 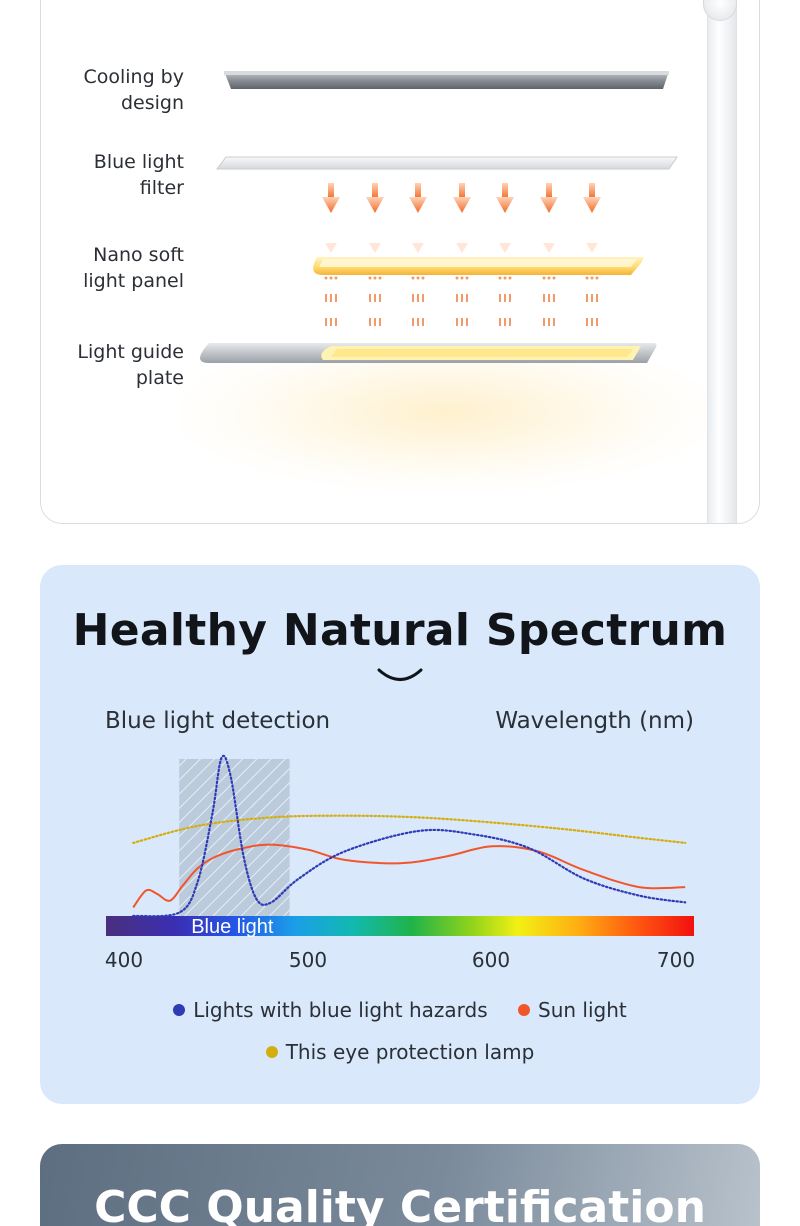 What do you see at coordinates (478, 266) in the screenshot?
I see `nano-panel-layer` at bounding box center [478, 266].